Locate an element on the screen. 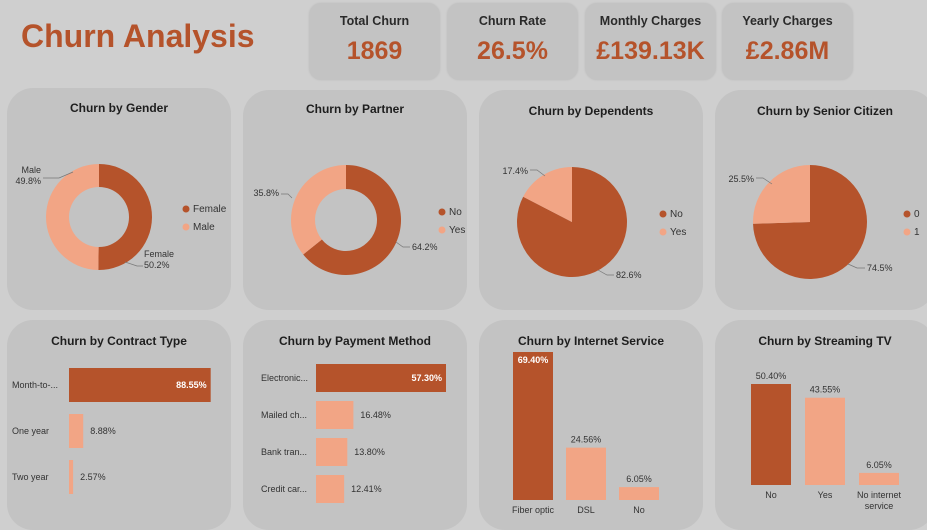 This screenshot has height=530, width=927. legend-label: Female is located at coordinates (210, 209).